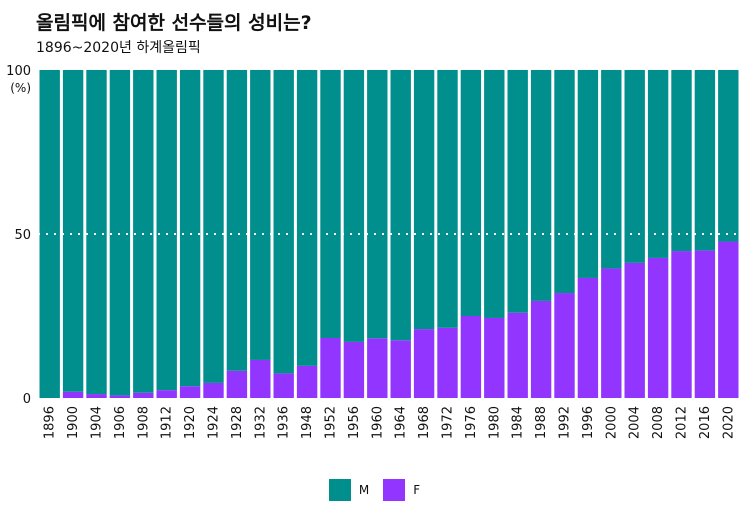 The width and height of the screenshot is (749, 522). What do you see at coordinates (120, 233) in the screenshot?
I see `bar-m-1906` at bounding box center [120, 233].